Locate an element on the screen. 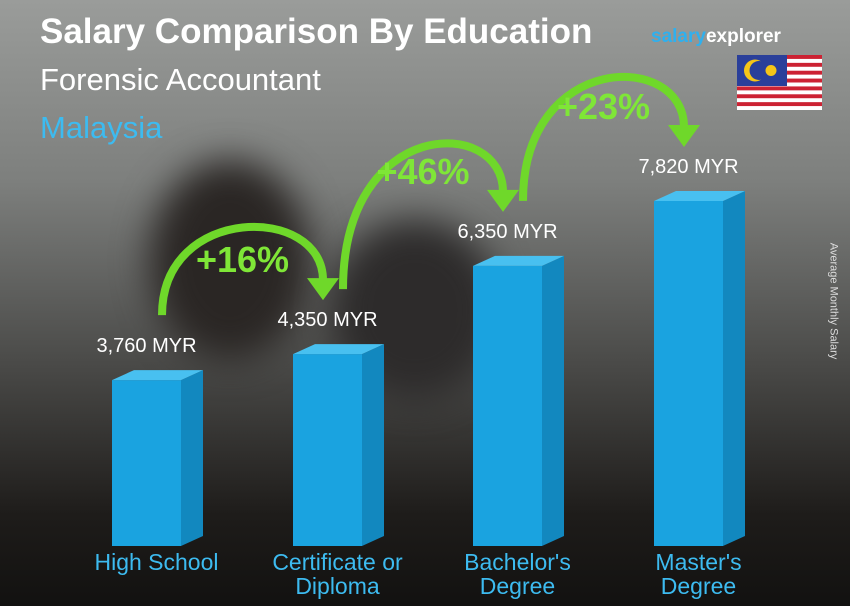  category-label-line: Master's is located at coordinates (698, 562).